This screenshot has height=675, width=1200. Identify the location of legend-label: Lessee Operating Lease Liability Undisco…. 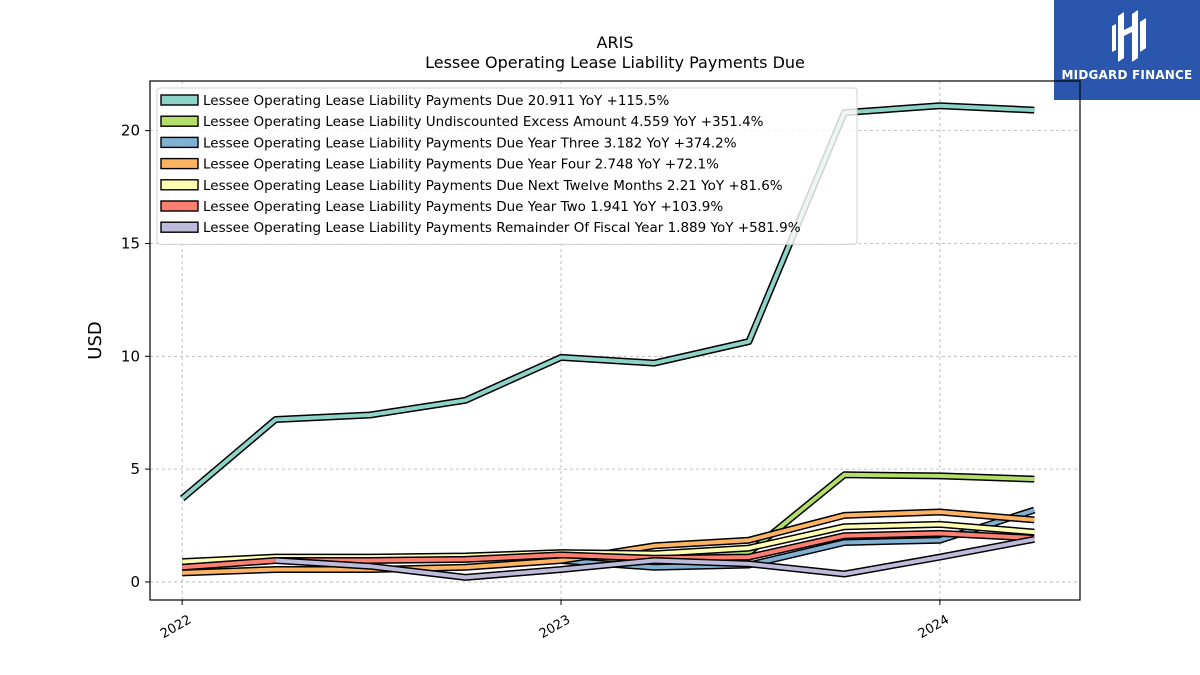
(483, 122).